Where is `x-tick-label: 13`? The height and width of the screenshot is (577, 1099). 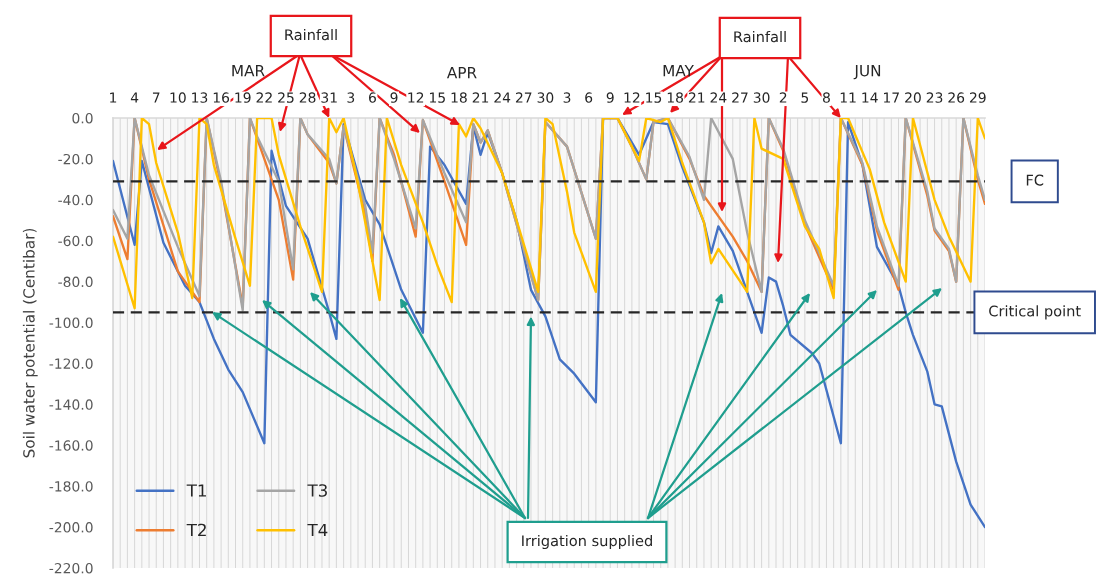
x-tick-label: 13 is located at coordinates (200, 97).